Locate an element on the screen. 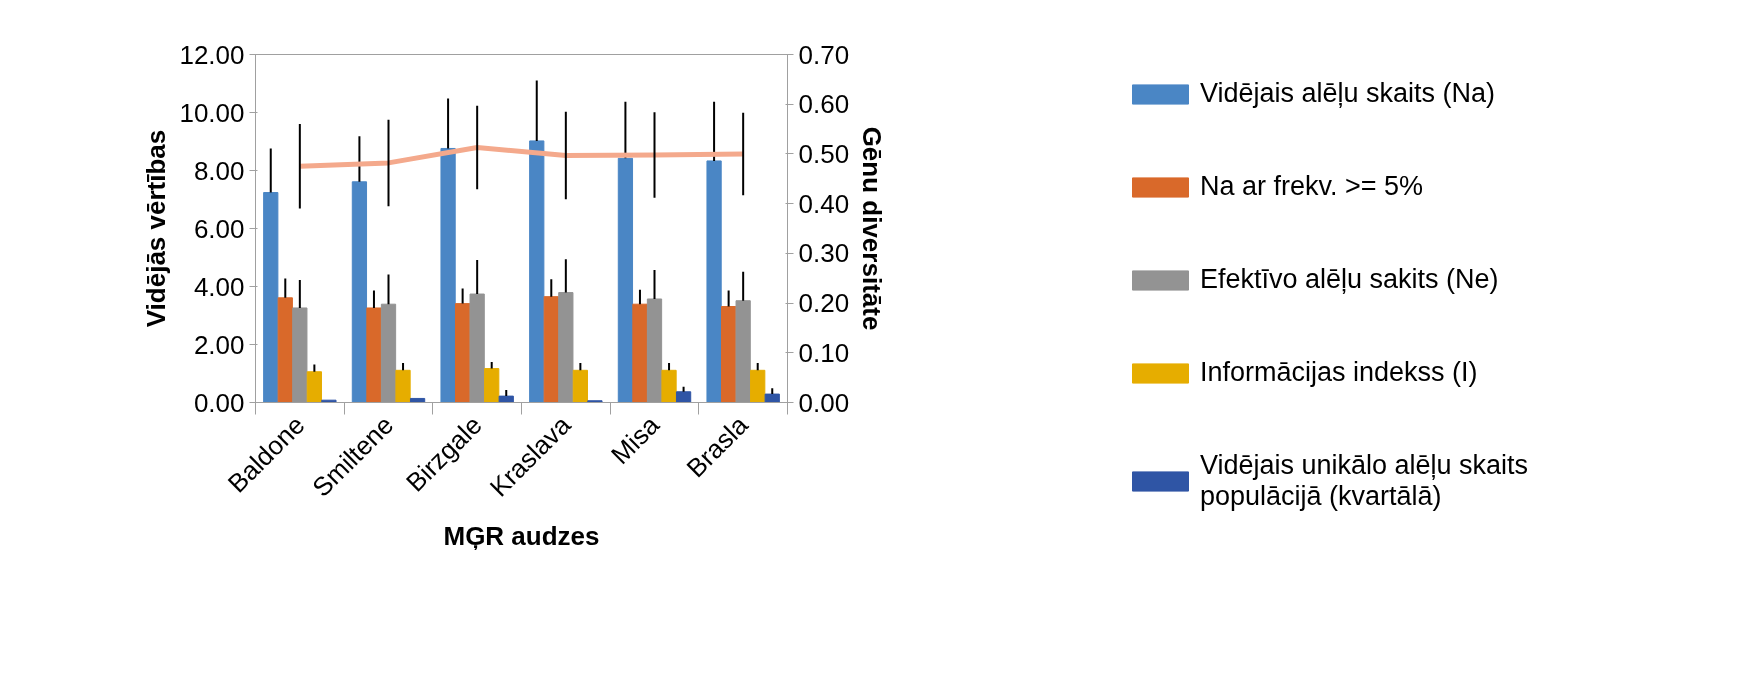  legend-label: Na ar frekv. >= 5% is located at coordinates (1311, 186).